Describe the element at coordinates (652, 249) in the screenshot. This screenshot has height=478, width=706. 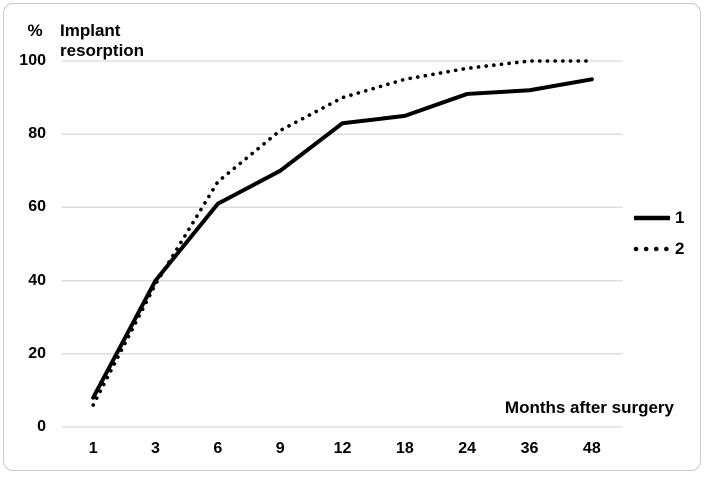
I see `dotted-line-sample-icon` at that location.